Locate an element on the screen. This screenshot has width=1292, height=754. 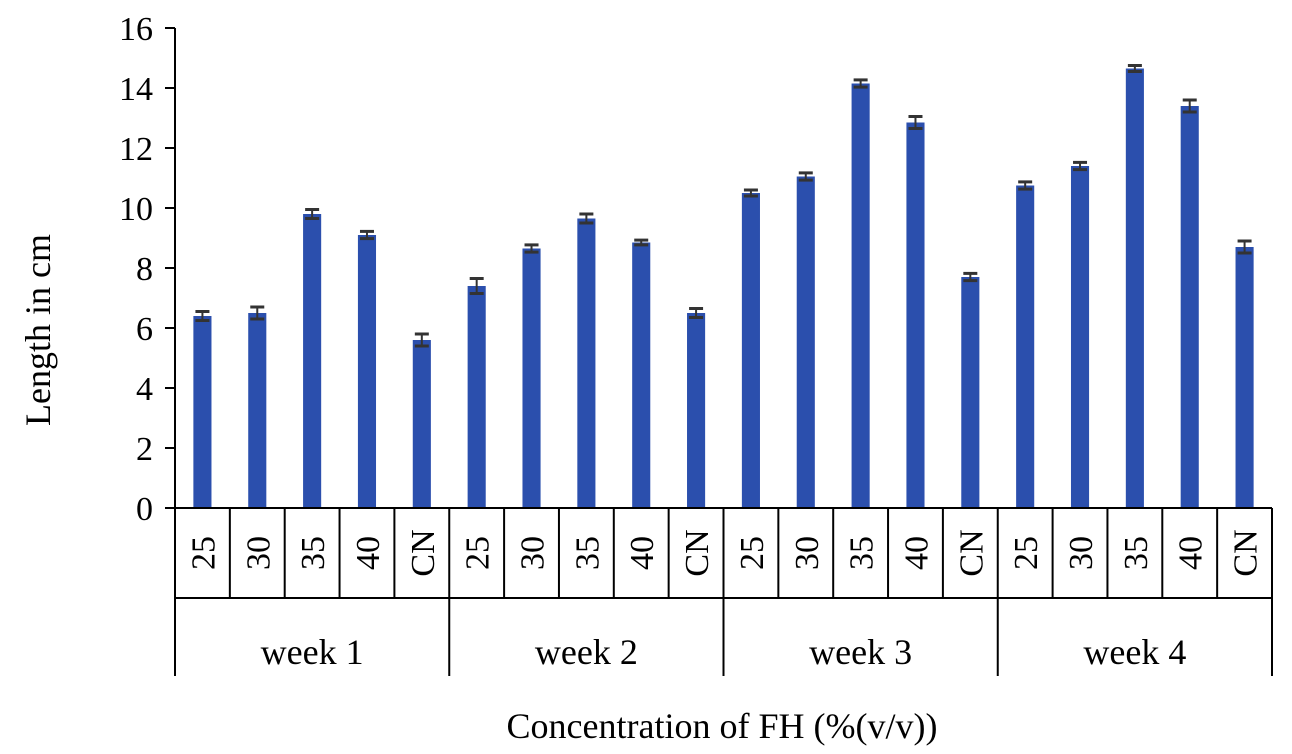
x-axis-title: Concentration of FH (%(v/v)) is located at coordinates (722, 726).